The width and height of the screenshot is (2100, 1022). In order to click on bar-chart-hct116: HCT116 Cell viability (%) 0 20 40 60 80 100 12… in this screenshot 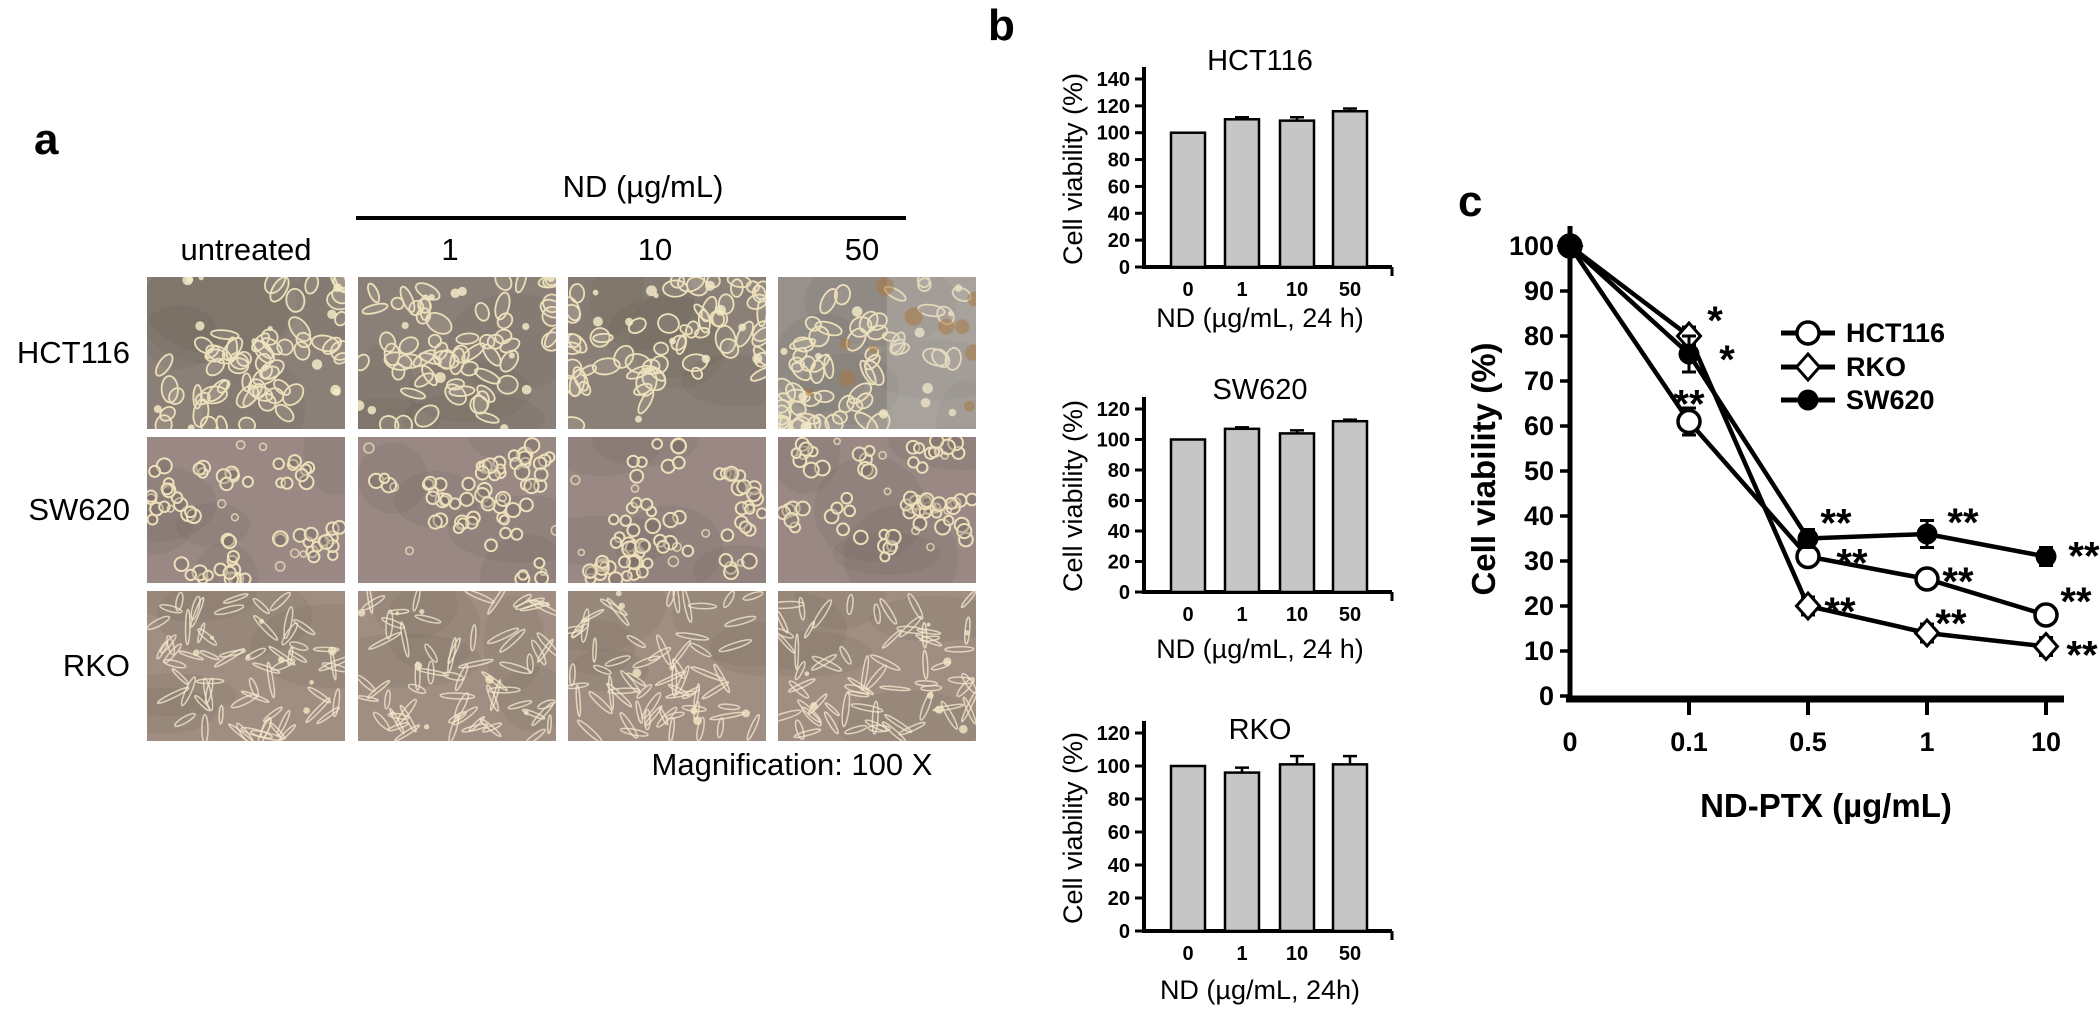, I will do `click(1210, 201)`.